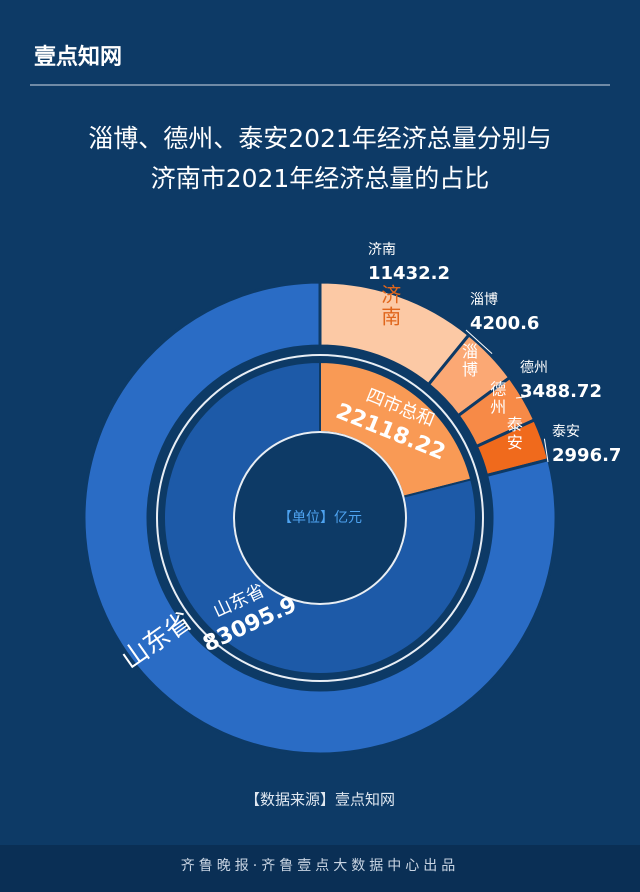  What do you see at coordinates (561, 391) in the screenshot?
I see `callout-value: 3488.72` at bounding box center [561, 391].